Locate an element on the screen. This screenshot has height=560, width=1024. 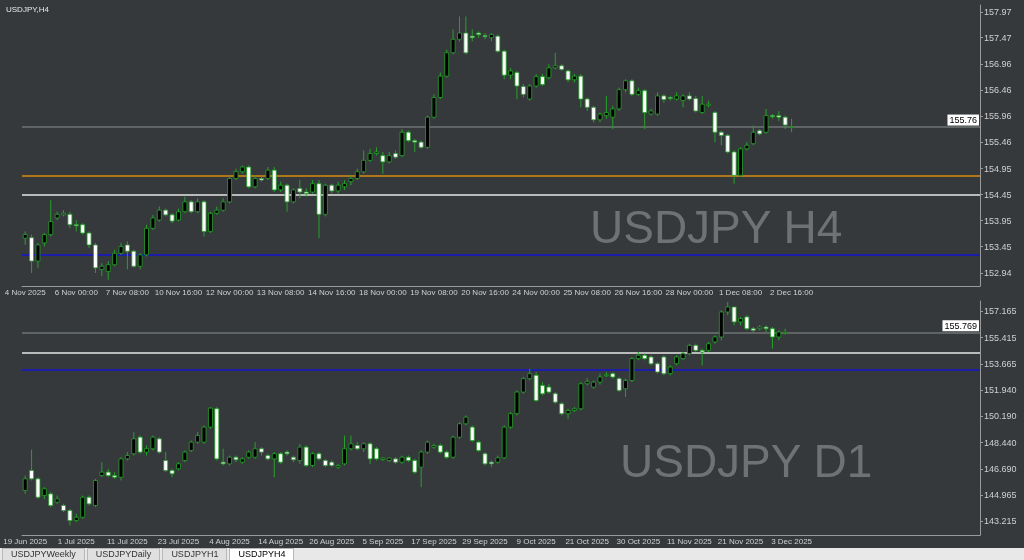
x-tick-label: 5 Sep 2025 is located at coordinates (383, 541).